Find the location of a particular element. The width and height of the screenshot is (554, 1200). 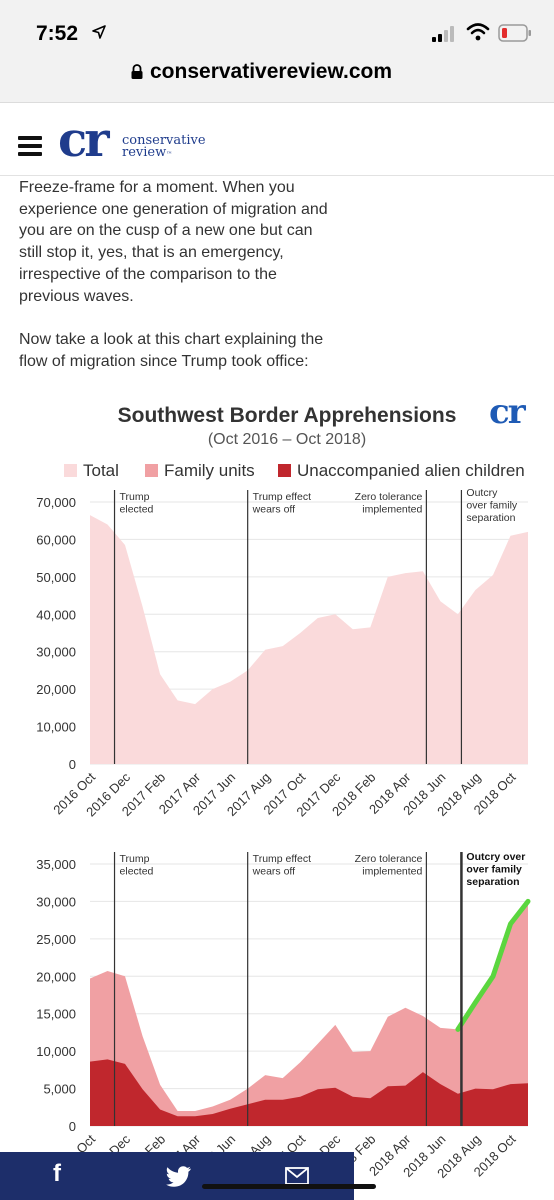

event-annotation: Outcry is located at coordinates (482, 493).